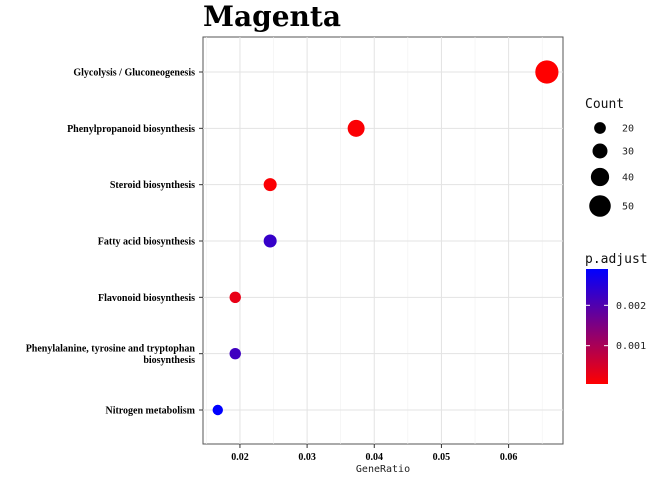 This screenshot has width=672, height=480. What do you see at coordinates (597, 326) in the screenshot?
I see `p-adjust-colorbar` at bounding box center [597, 326].